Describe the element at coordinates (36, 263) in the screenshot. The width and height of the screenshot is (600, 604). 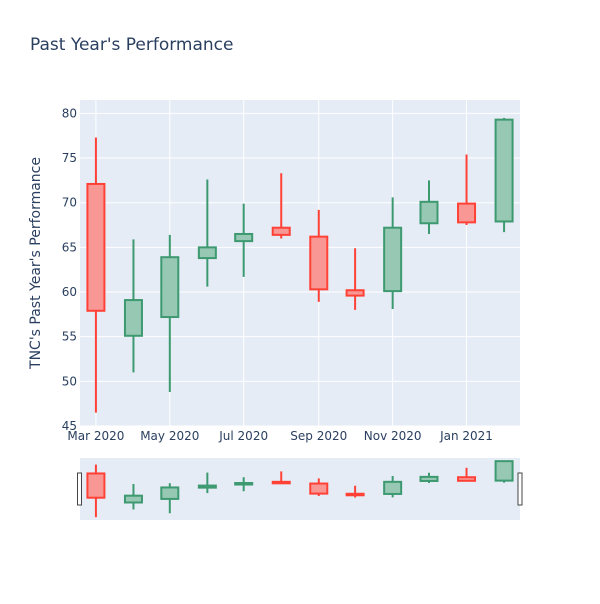
I see `y-axis-title: TNC's Past Year's Performance` at that location.